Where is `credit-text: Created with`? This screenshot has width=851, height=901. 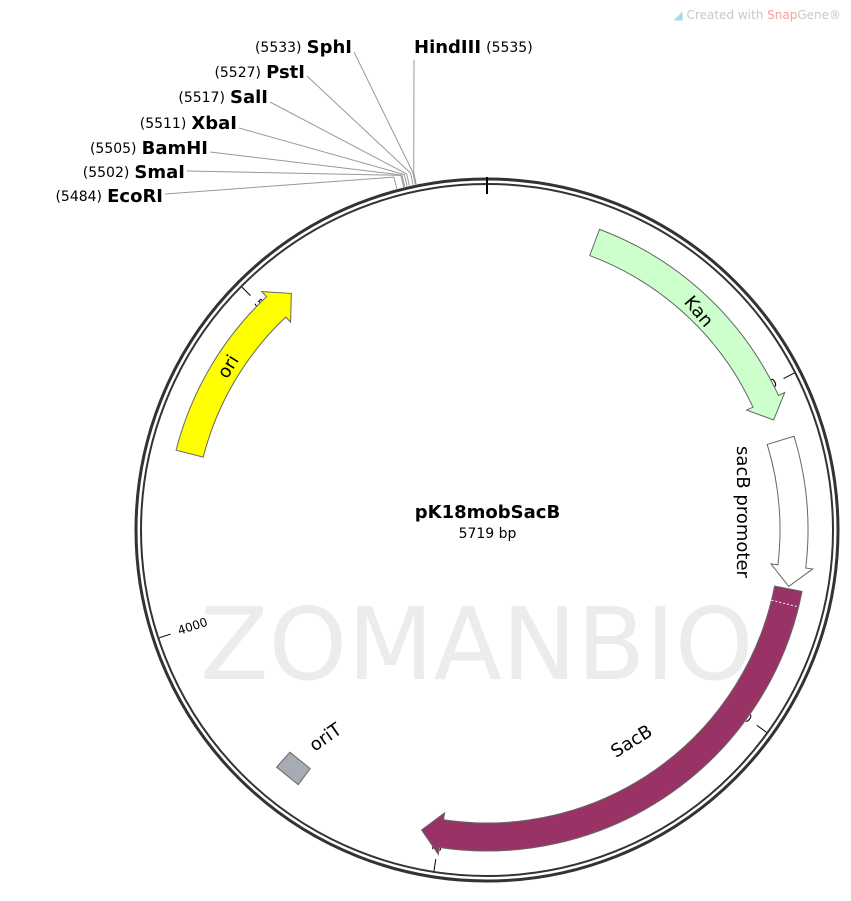
credit-text: Created with is located at coordinates (727, 15).